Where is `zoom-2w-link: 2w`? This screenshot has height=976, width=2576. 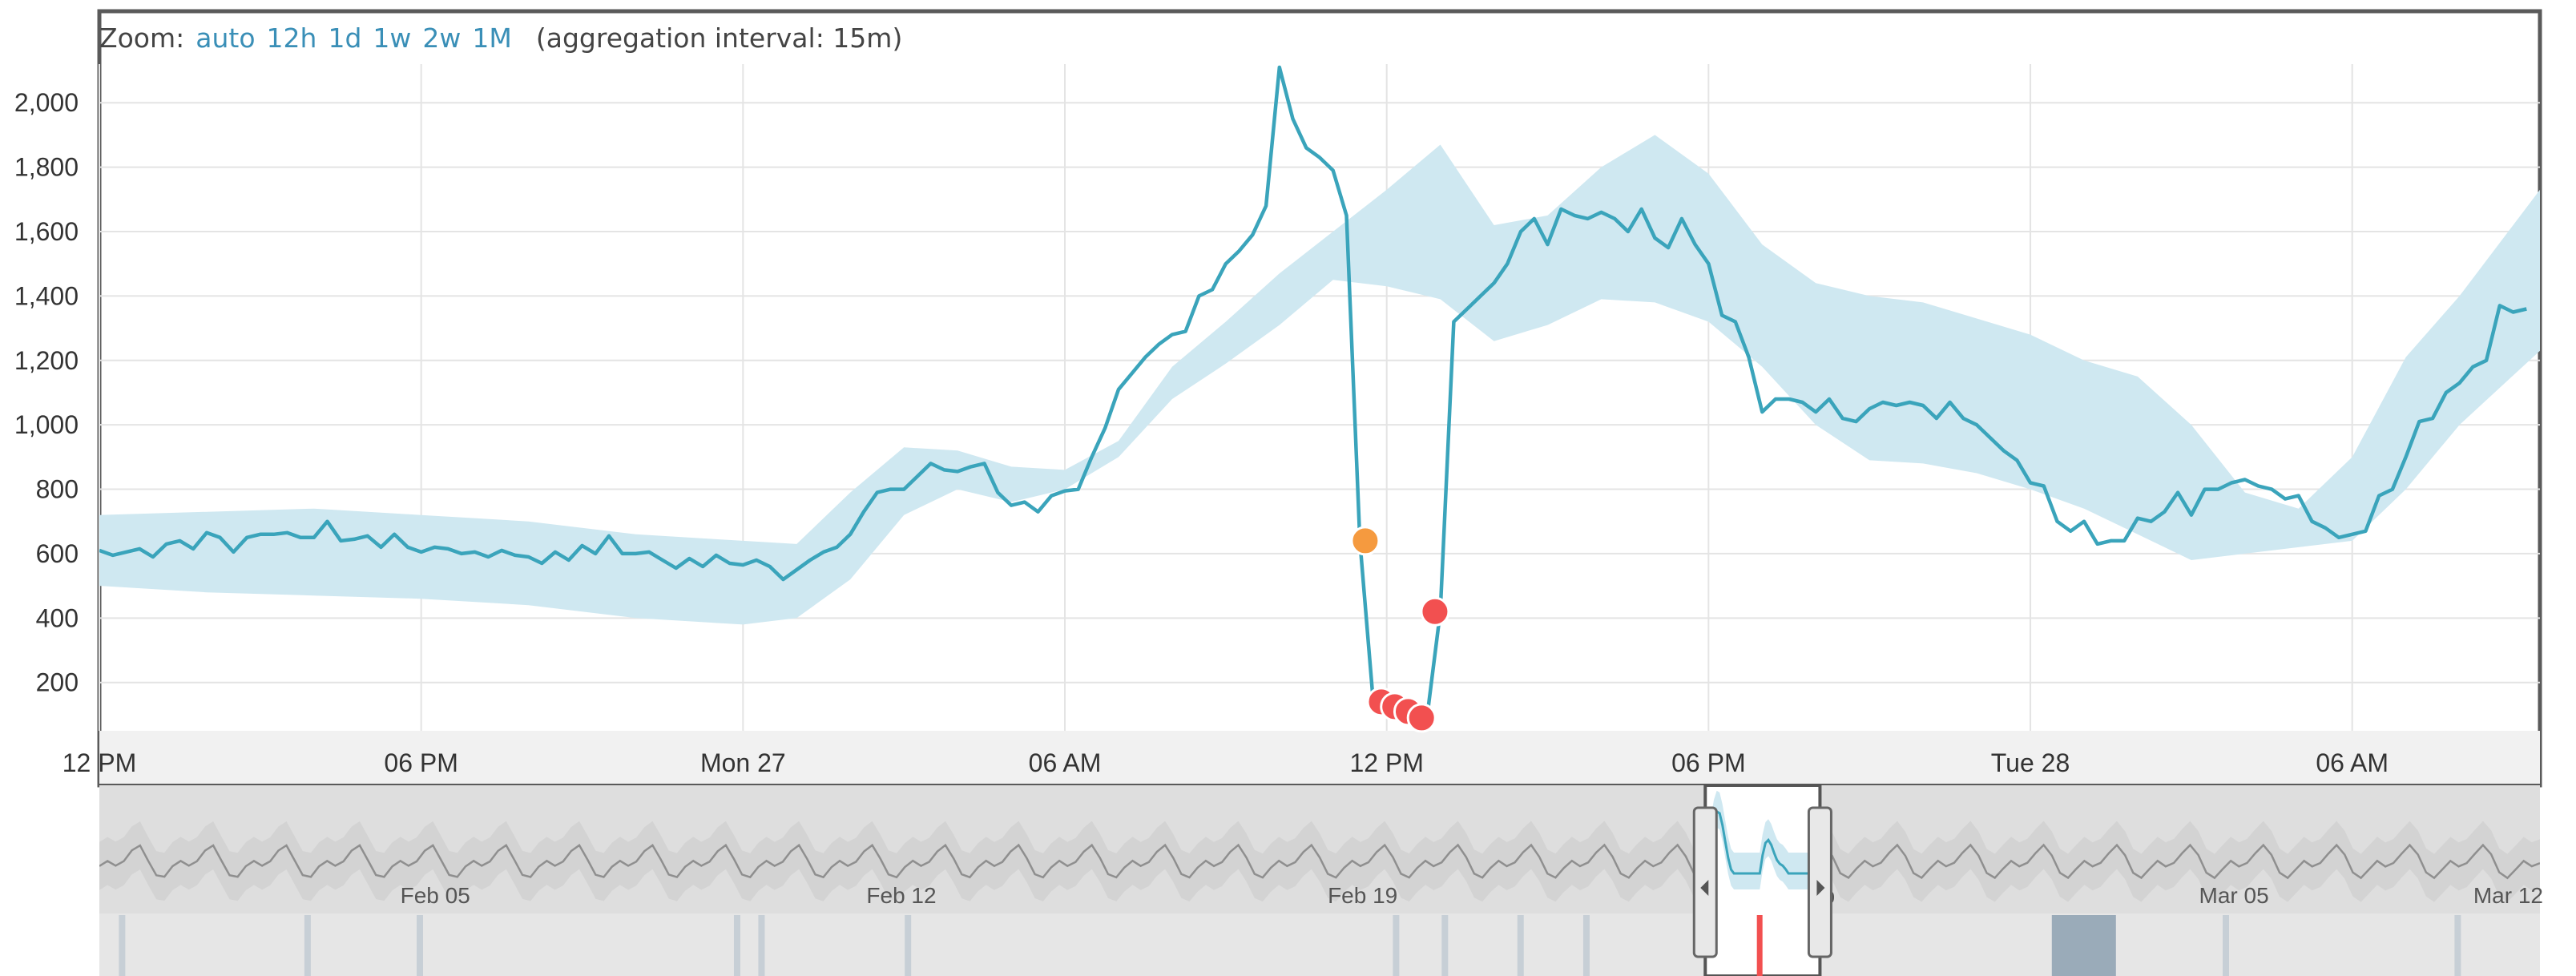 zoom-2w-link: 2w is located at coordinates (442, 38).